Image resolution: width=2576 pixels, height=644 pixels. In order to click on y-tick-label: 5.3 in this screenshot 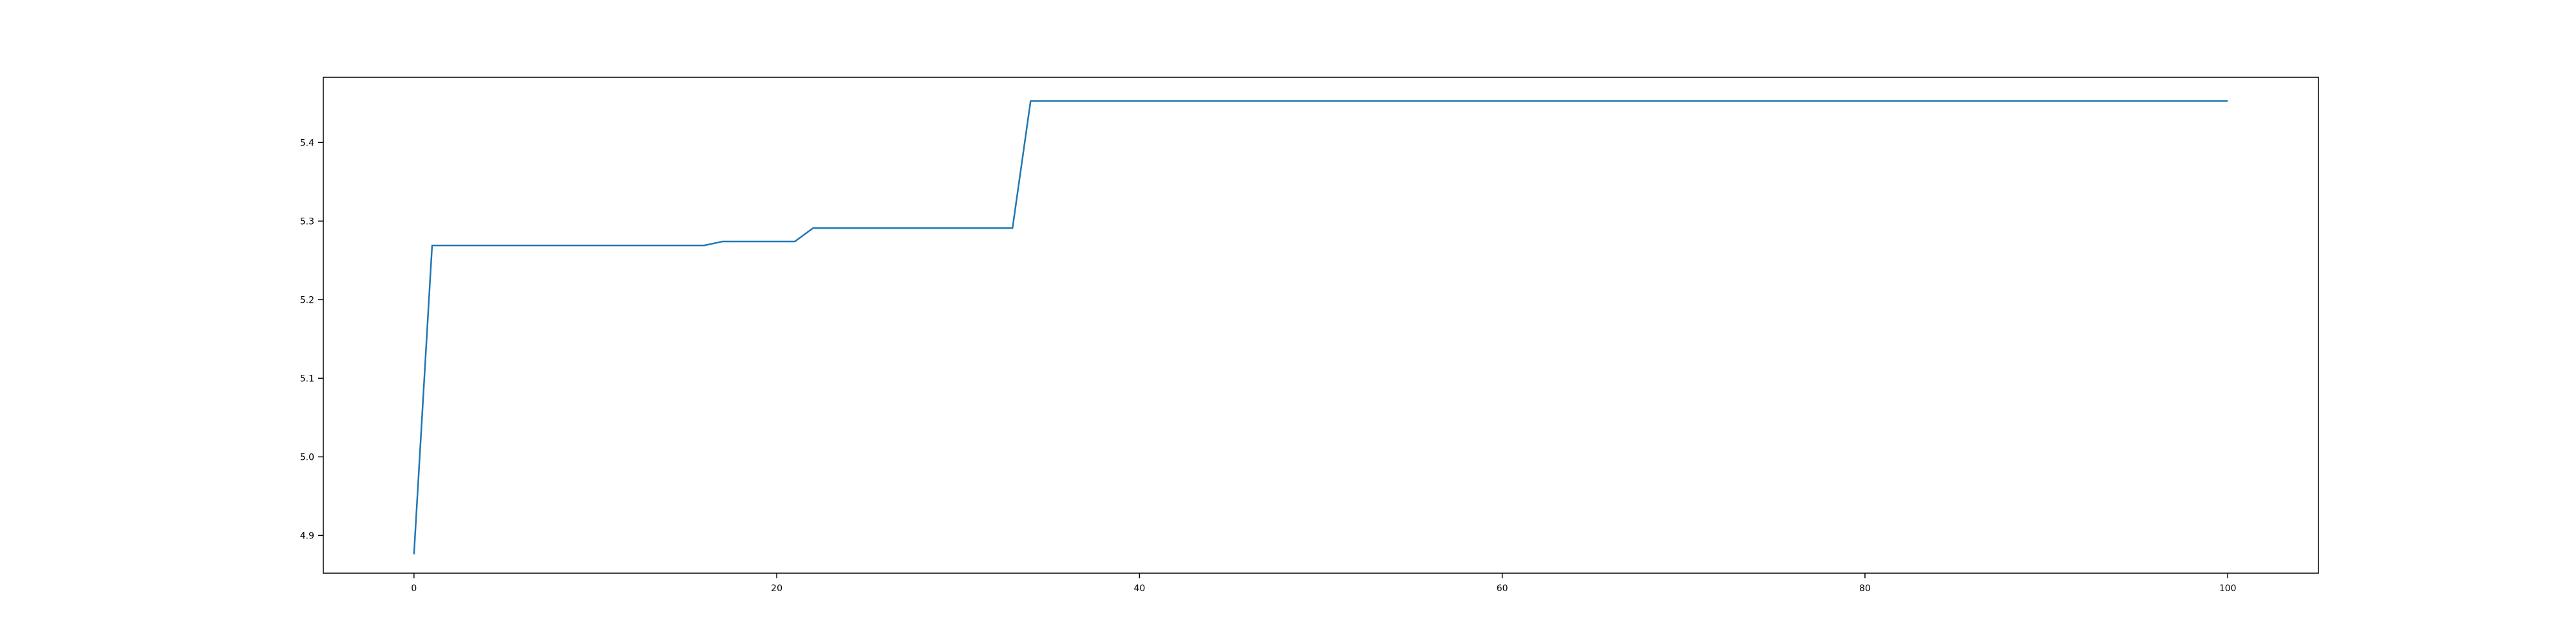, I will do `click(307, 222)`.